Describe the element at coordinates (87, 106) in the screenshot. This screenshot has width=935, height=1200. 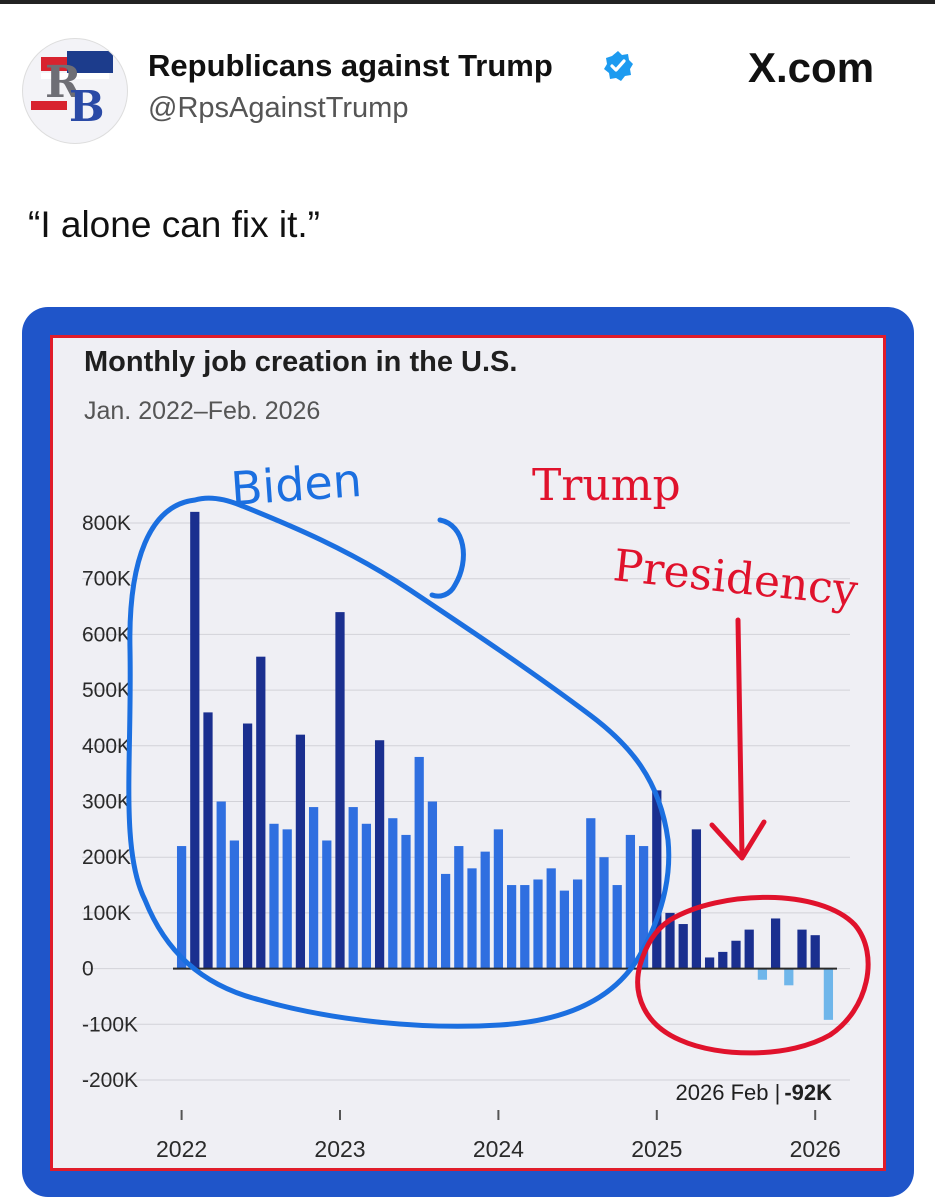
I see `svg-text: B` at that location.